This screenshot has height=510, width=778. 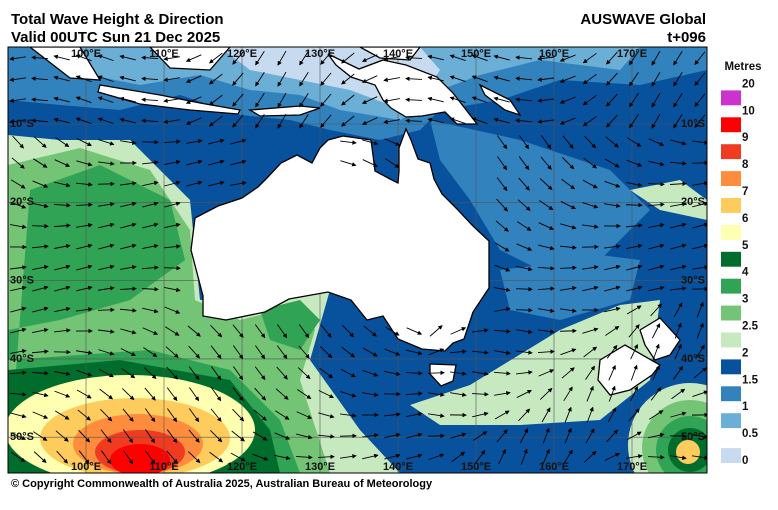 What do you see at coordinates (748, 111) in the screenshot?
I see `legend-label: 10` at bounding box center [748, 111].